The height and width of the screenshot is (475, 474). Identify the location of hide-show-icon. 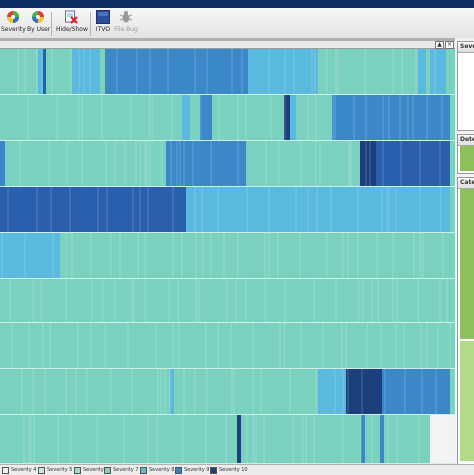
(71, 17).